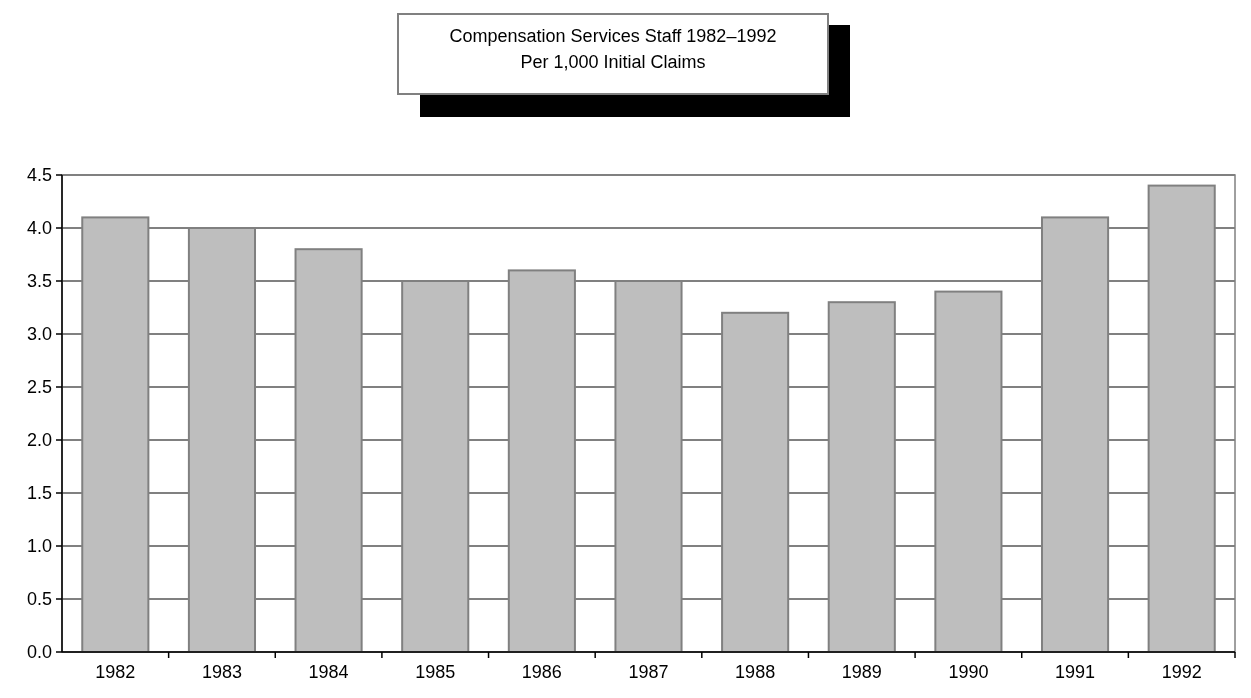 The width and height of the screenshot is (1251, 698). What do you see at coordinates (39, 175) in the screenshot?
I see `y-tick-label: 4.5` at bounding box center [39, 175].